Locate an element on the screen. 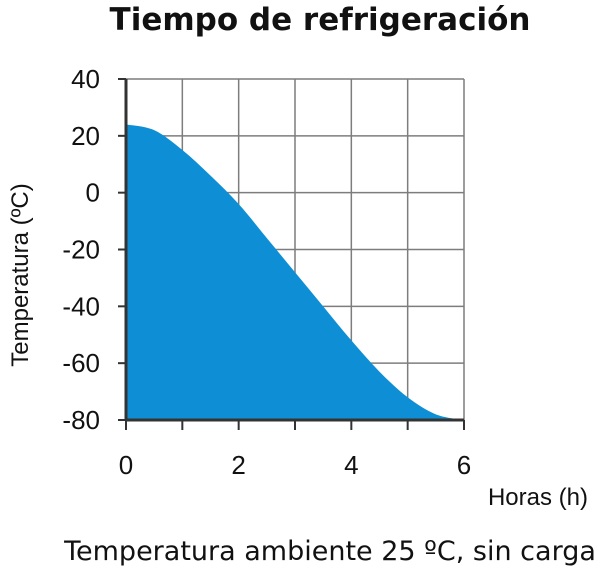 The width and height of the screenshot is (600, 582). x-tick-label: 2 is located at coordinates (238, 465).